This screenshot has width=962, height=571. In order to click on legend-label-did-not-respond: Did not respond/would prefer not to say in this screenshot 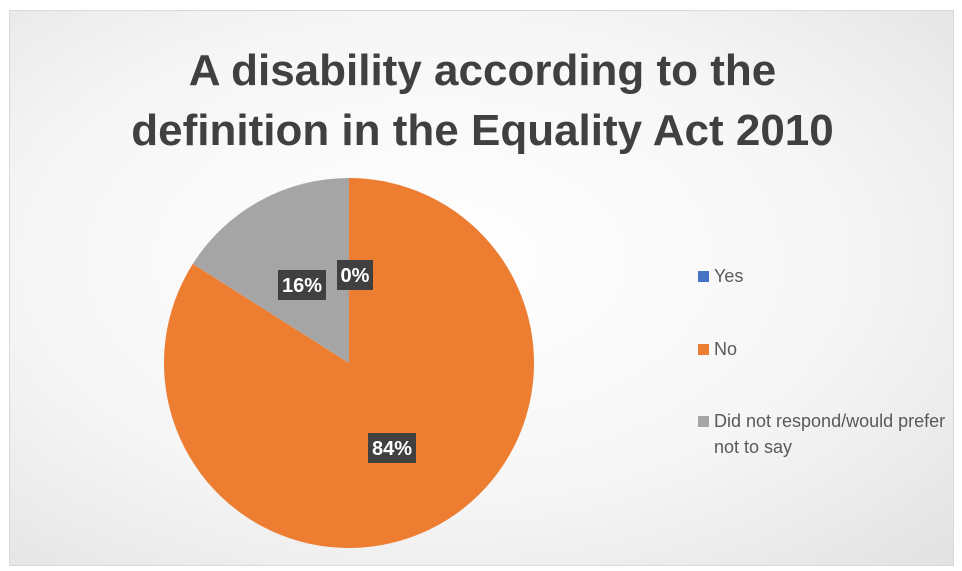, I will do `click(830, 434)`.